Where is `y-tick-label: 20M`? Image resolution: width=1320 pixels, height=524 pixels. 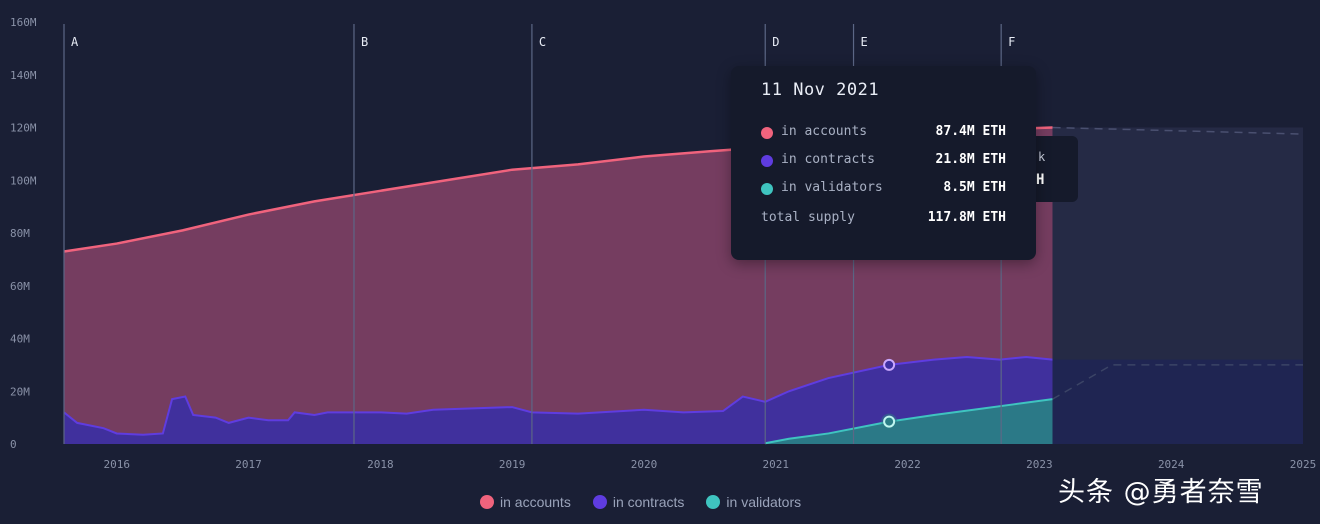 y-tick-label: 20M is located at coordinates (20, 391).